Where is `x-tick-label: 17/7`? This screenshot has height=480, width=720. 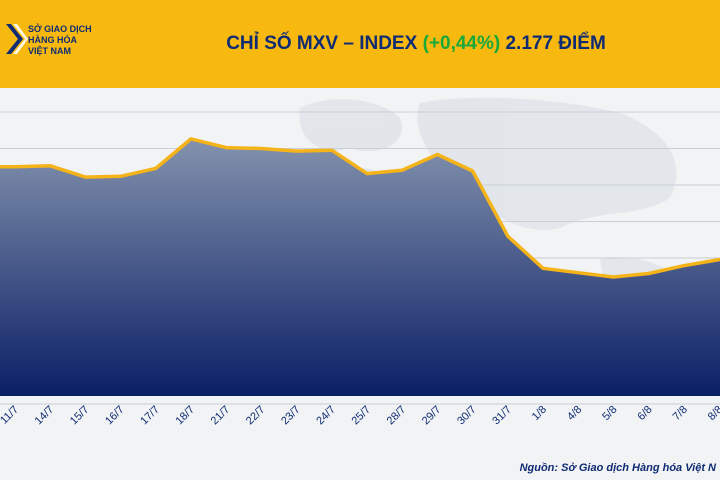 x-tick-label: 17/7 is located at coordinates (150, 416).